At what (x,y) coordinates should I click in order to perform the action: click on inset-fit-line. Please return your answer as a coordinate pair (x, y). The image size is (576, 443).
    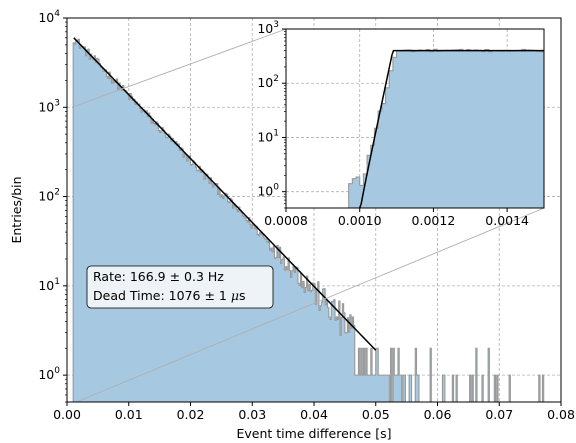
    Looking at the image, I should click on (451, 129).